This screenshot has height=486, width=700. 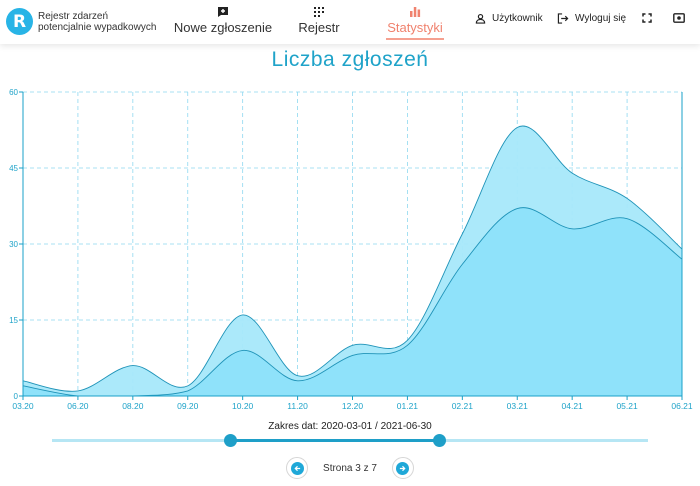 What do you see at coordinates (679, 18) in the screenshot?
I see `money-icon` at bounding box center [679, 18].